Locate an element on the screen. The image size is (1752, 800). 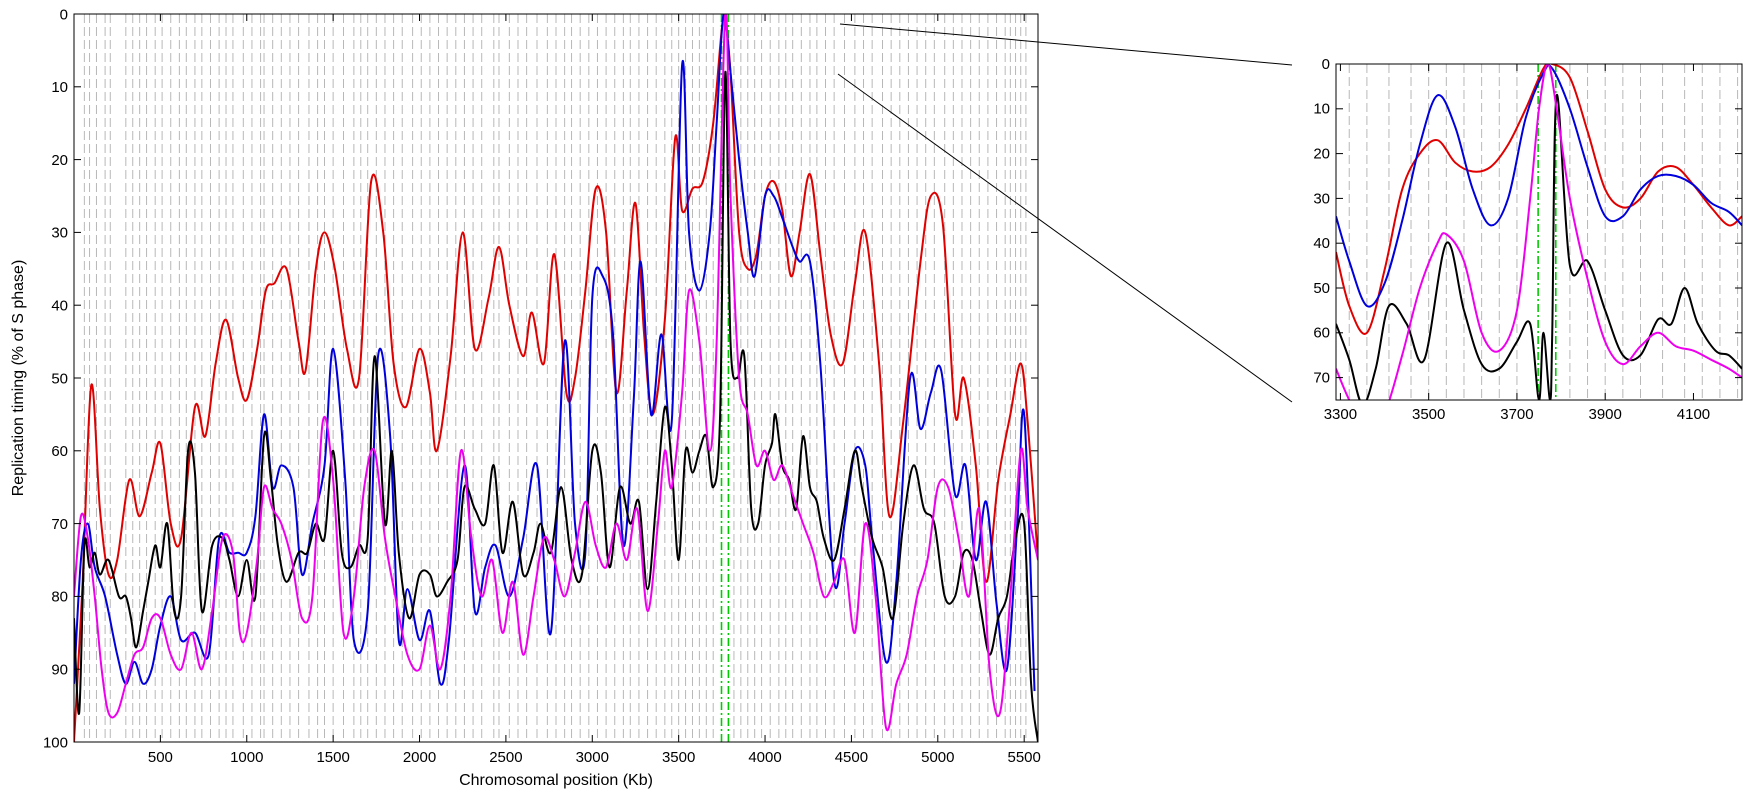
inset-y-tick-label: 70 is located at coordinates (1321, 378).